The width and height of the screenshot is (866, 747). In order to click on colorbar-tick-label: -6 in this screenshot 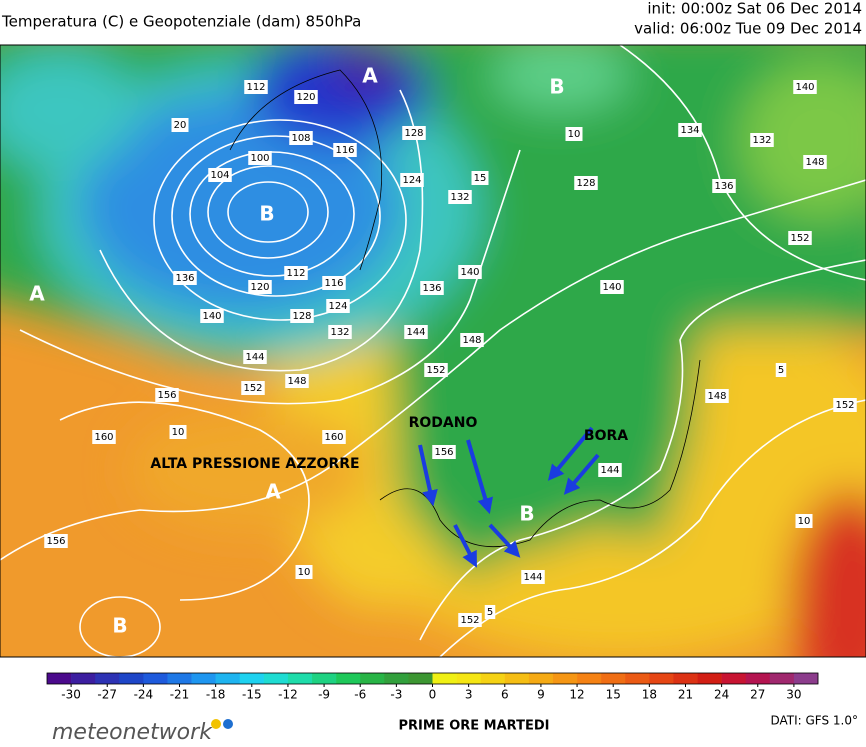, I will do `click(360, 695)`.